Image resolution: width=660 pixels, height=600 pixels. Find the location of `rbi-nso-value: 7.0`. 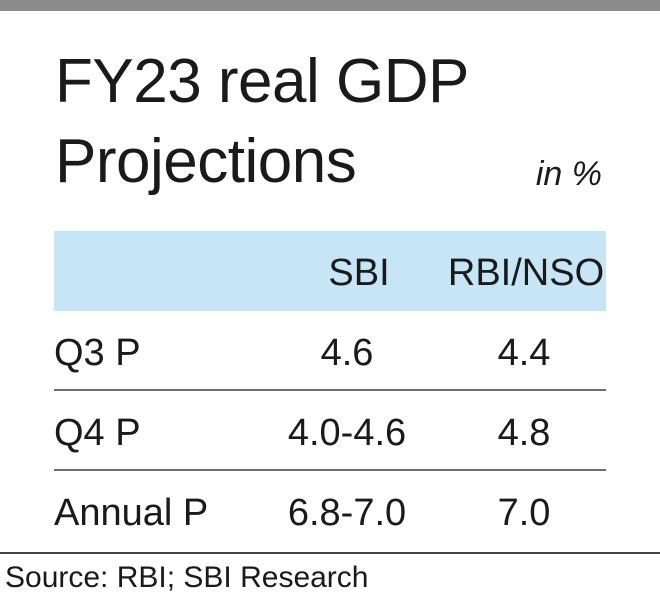

rbi-nso-value: 7.0 is located at coordinates (524, 513).